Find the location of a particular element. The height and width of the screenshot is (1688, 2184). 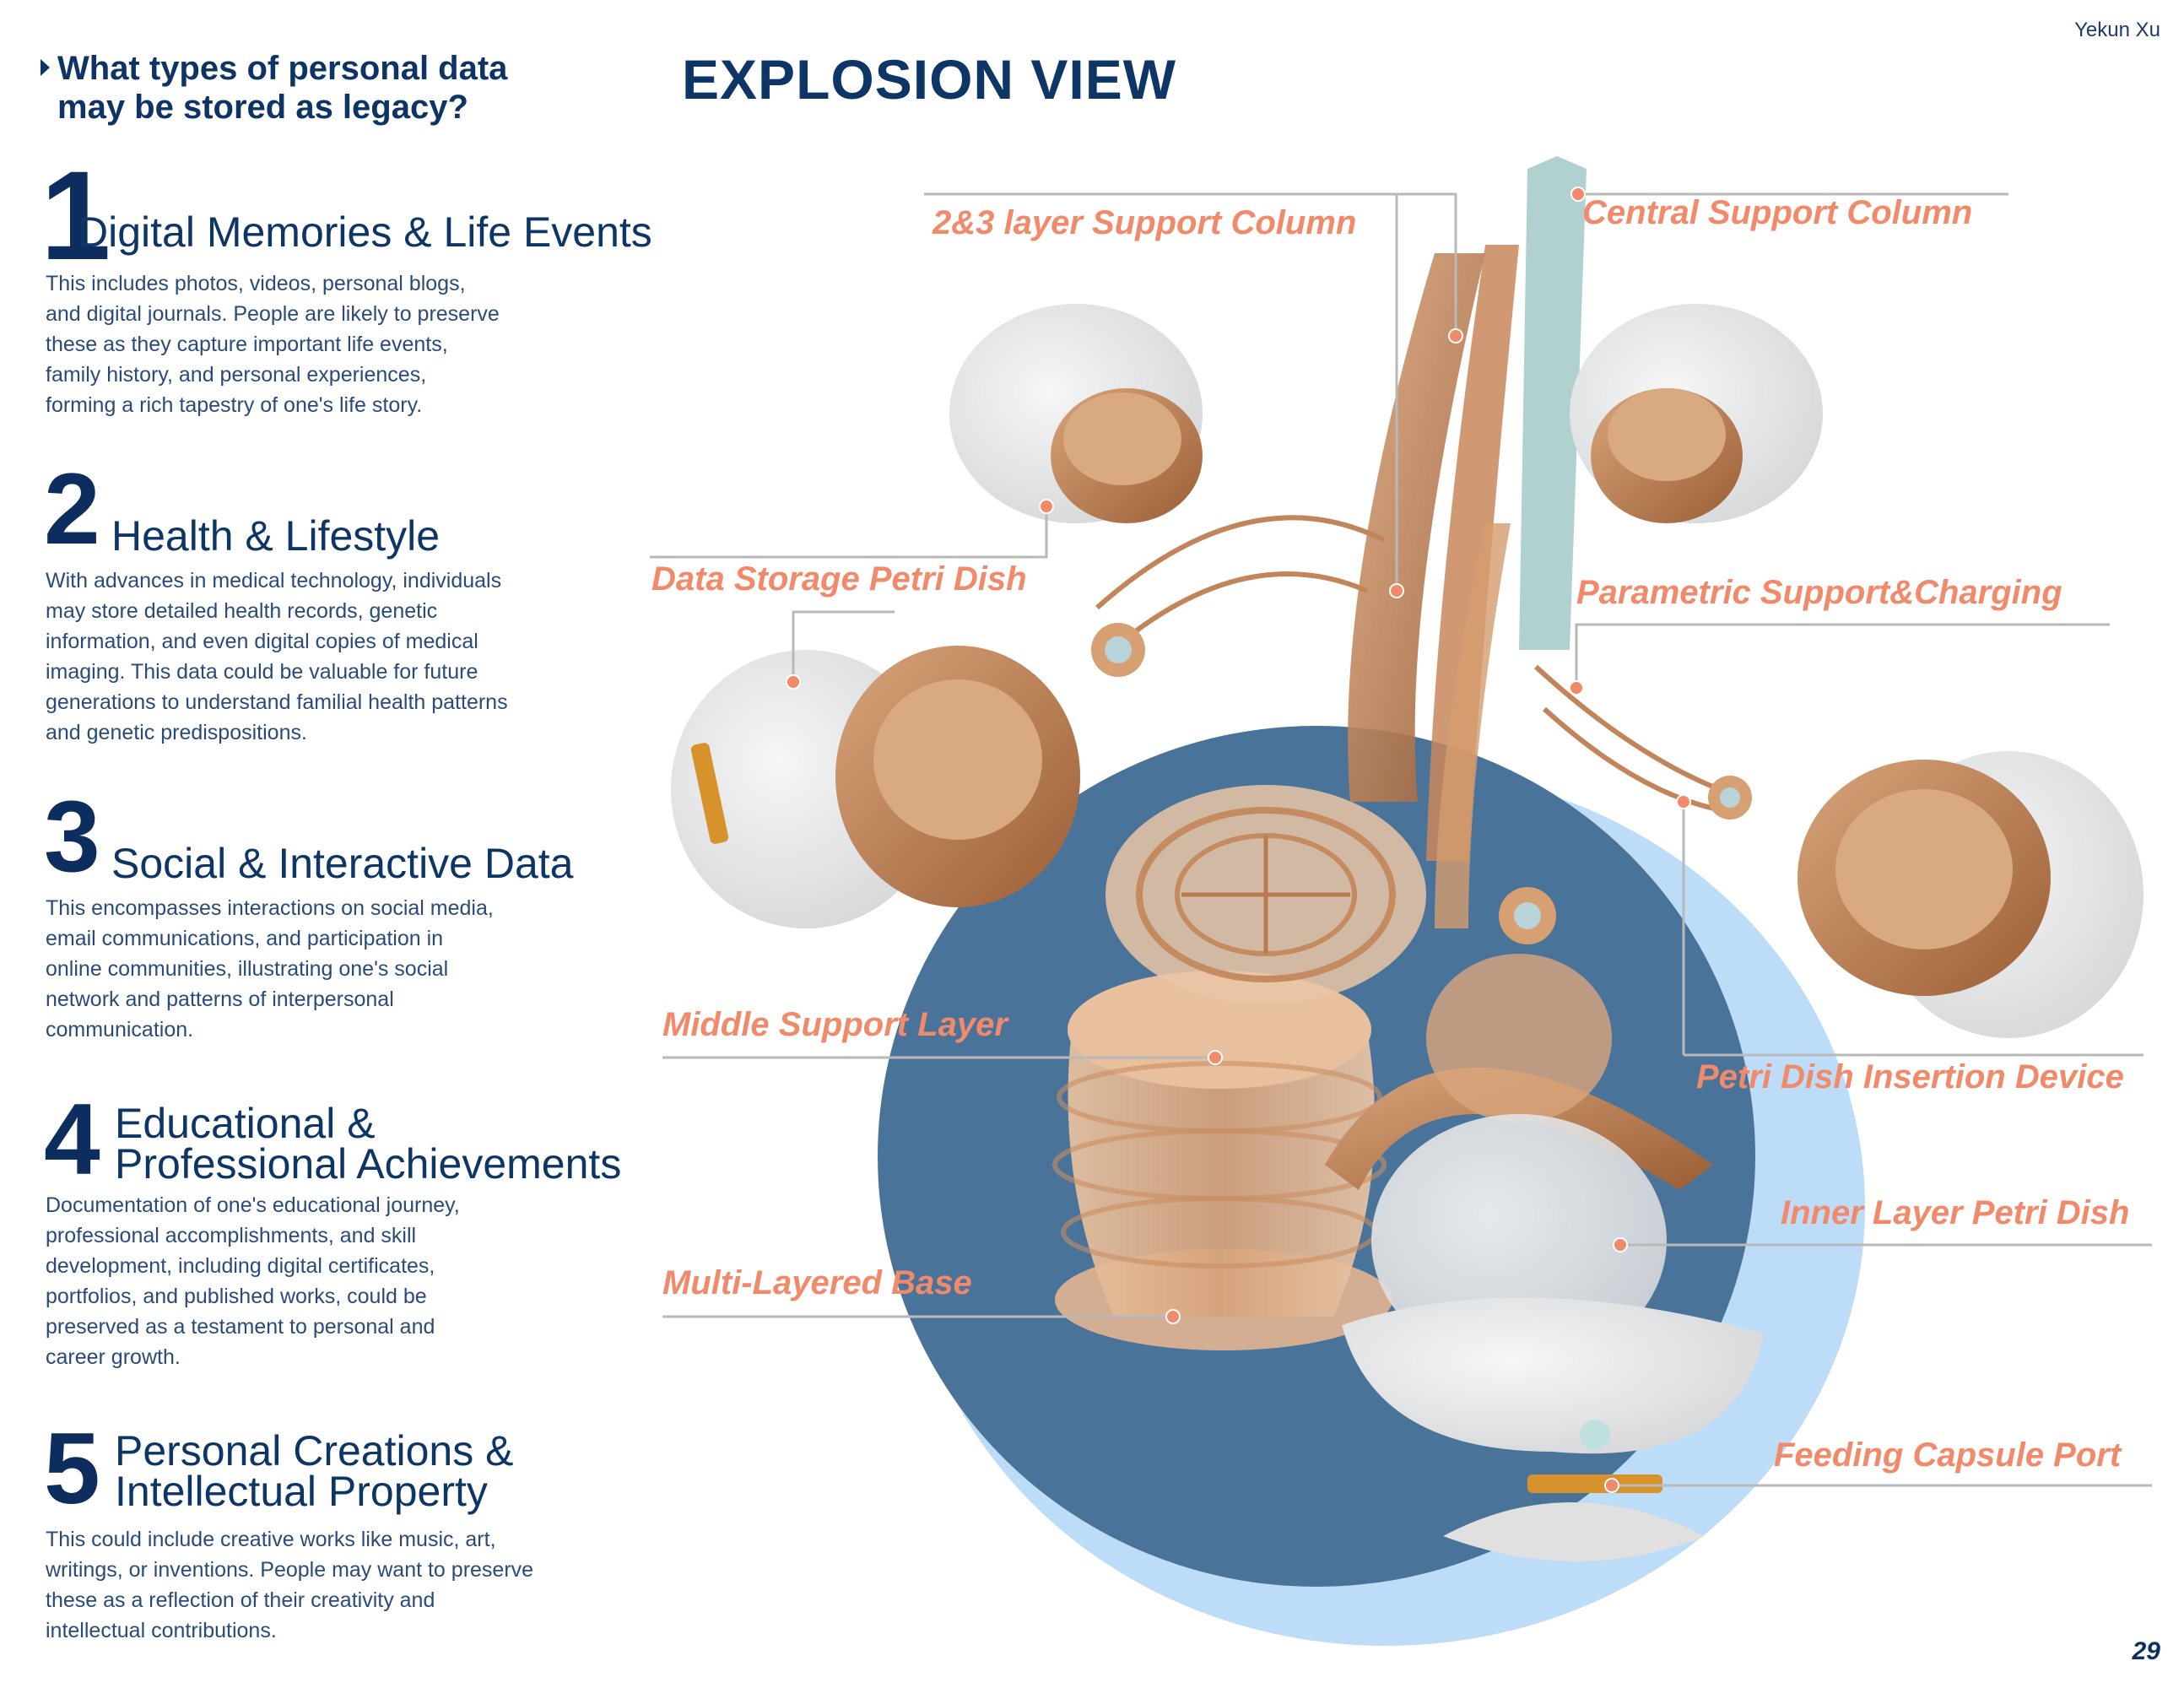

body-line: and genetic predispositions. is located at coordinates (176, 732).